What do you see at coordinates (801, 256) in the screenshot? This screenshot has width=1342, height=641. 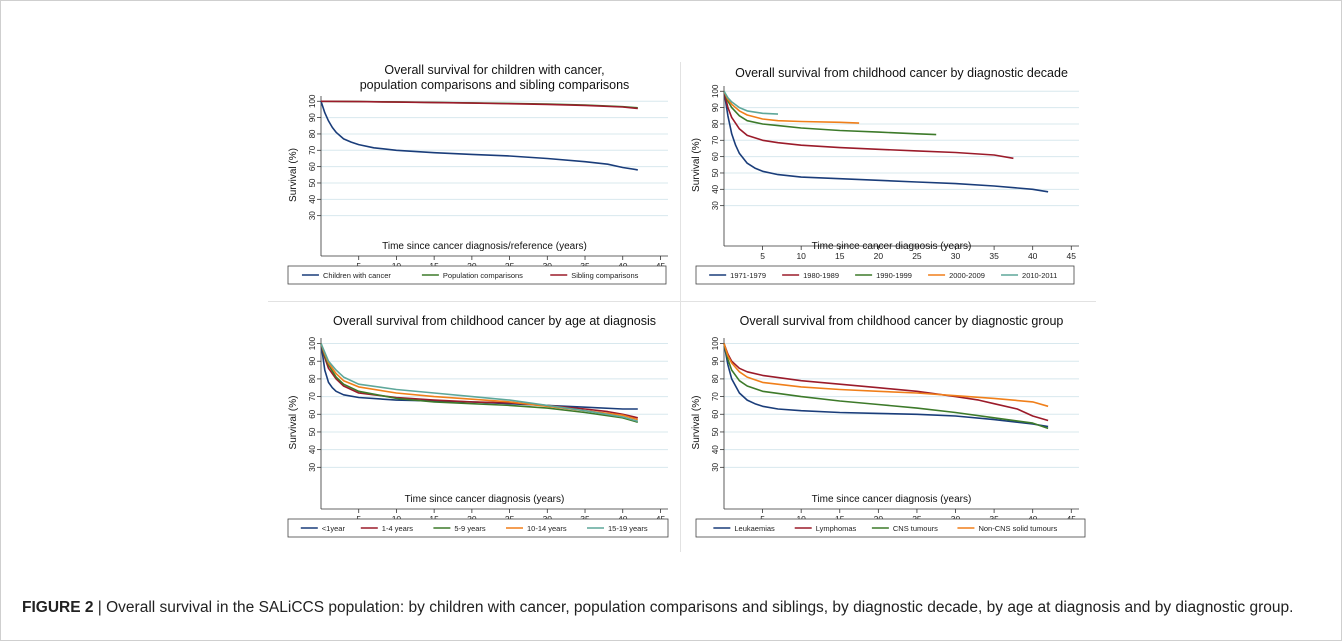 I see `chart-2-x-tick-label: 10` at bounding box center [801, 256].